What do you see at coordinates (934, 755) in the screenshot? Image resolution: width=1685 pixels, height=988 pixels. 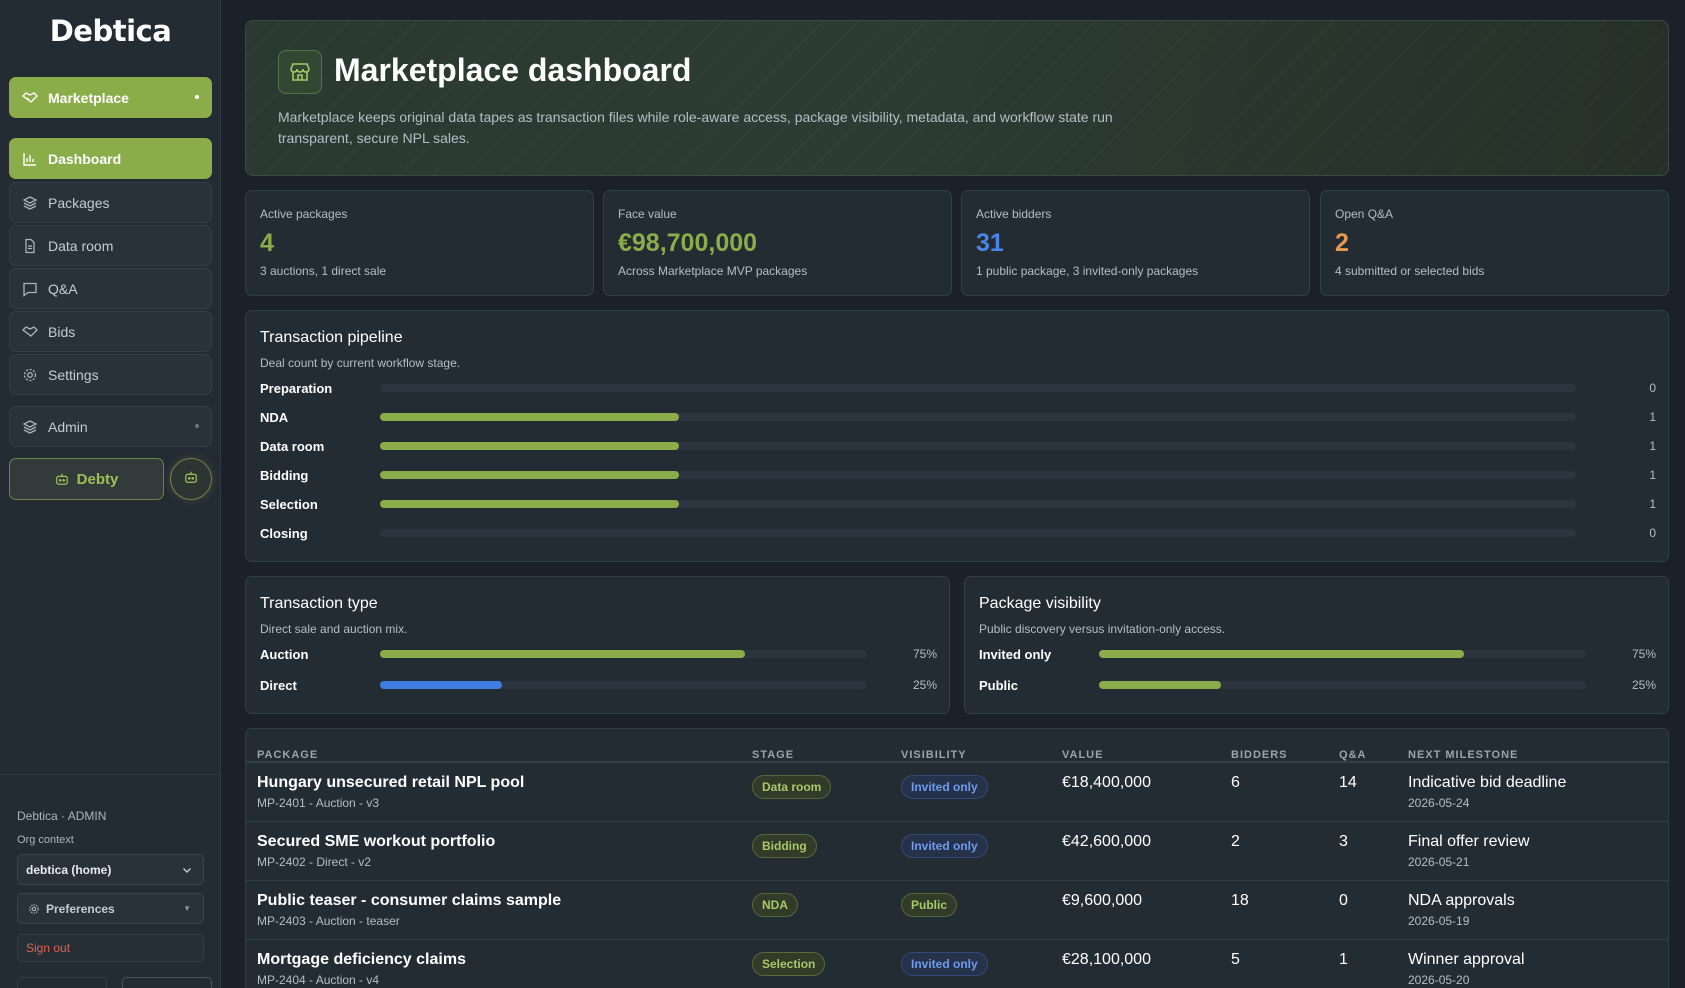 I see `column-header-visibility: VISIBILITY` at bounding box center [934, 755].